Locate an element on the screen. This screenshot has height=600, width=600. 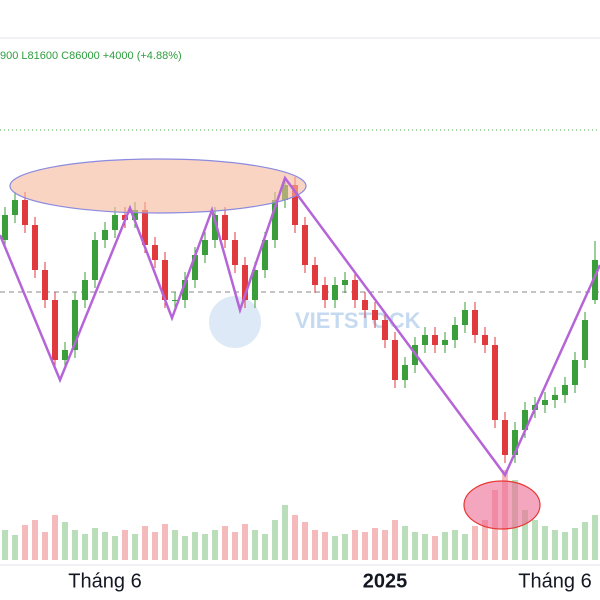
bottom-ellipse is located at coordinates (502, 505).